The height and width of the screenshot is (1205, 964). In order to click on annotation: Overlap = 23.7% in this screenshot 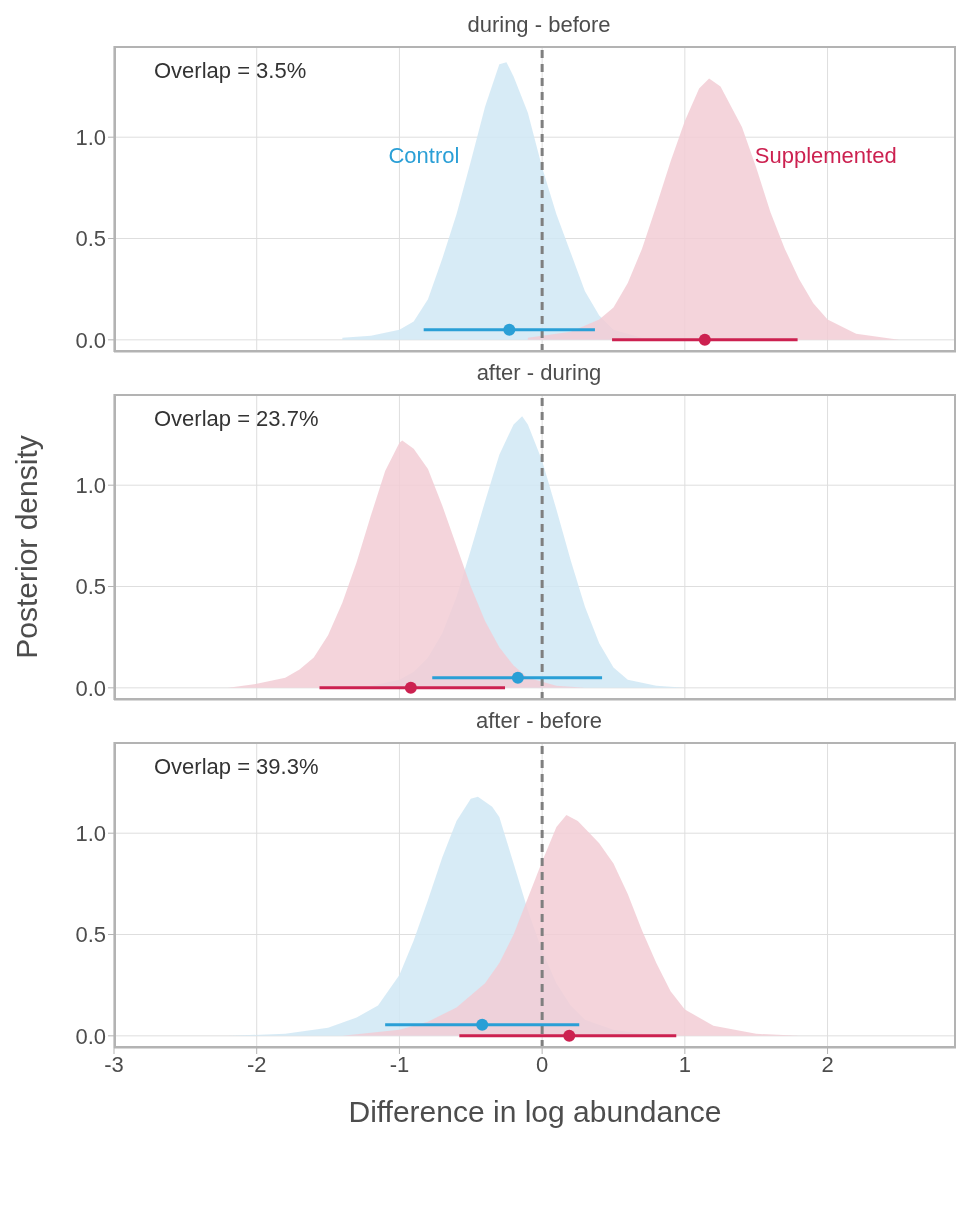, I will do `click(236, 419)`.